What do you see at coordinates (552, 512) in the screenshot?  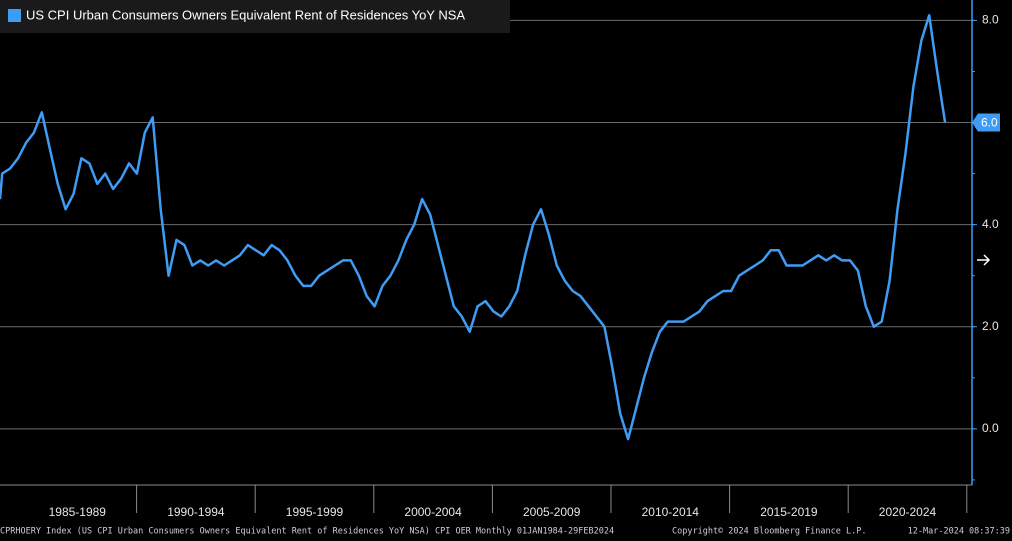 I see `x-tick-label: 2005-2009` at bounding box center [552, 512].